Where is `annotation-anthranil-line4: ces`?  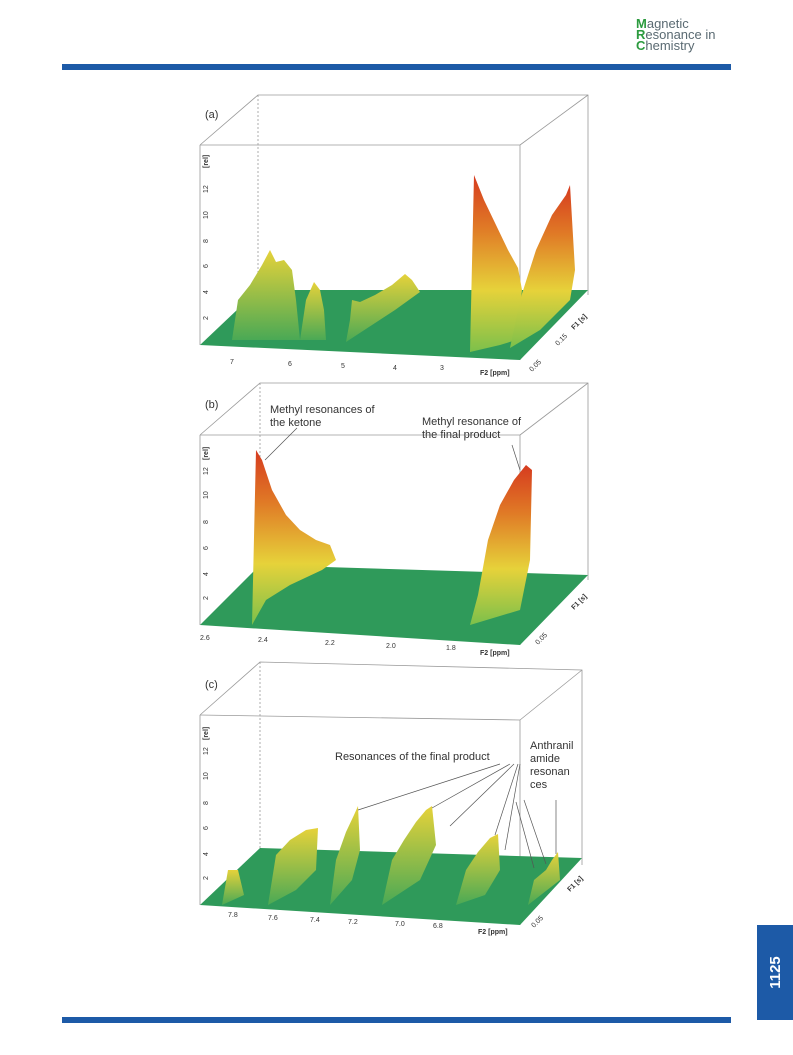 annotation-anthranil-line4: ces is located at coordinates (539, 785).